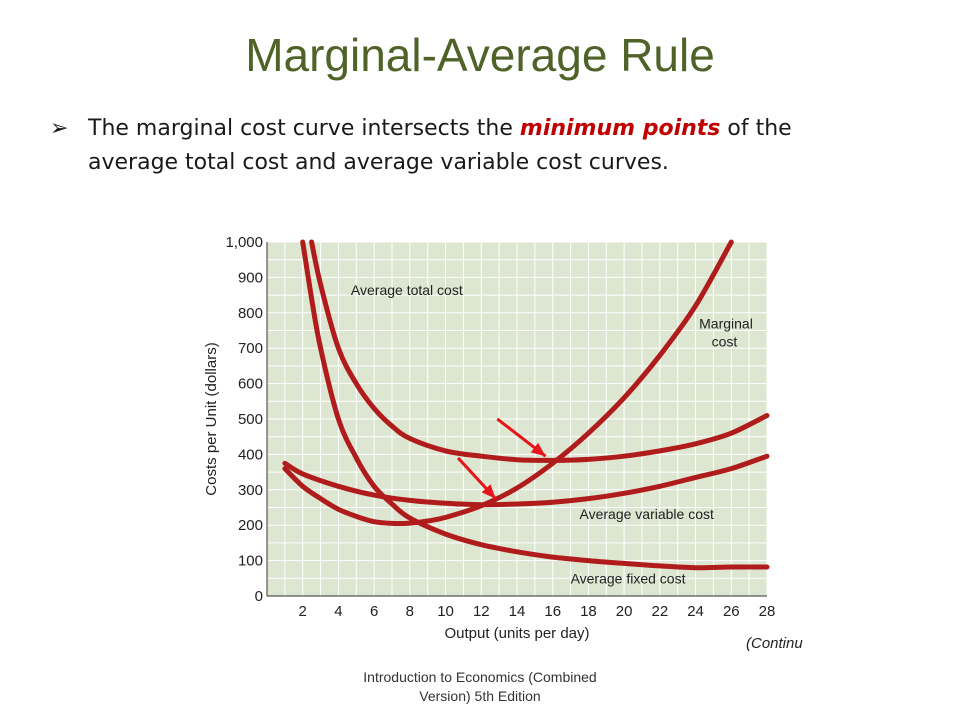  Describe the element at coordinates (526, 480) in the screenshot. I see `series-line-average-variable-cost` at that location.